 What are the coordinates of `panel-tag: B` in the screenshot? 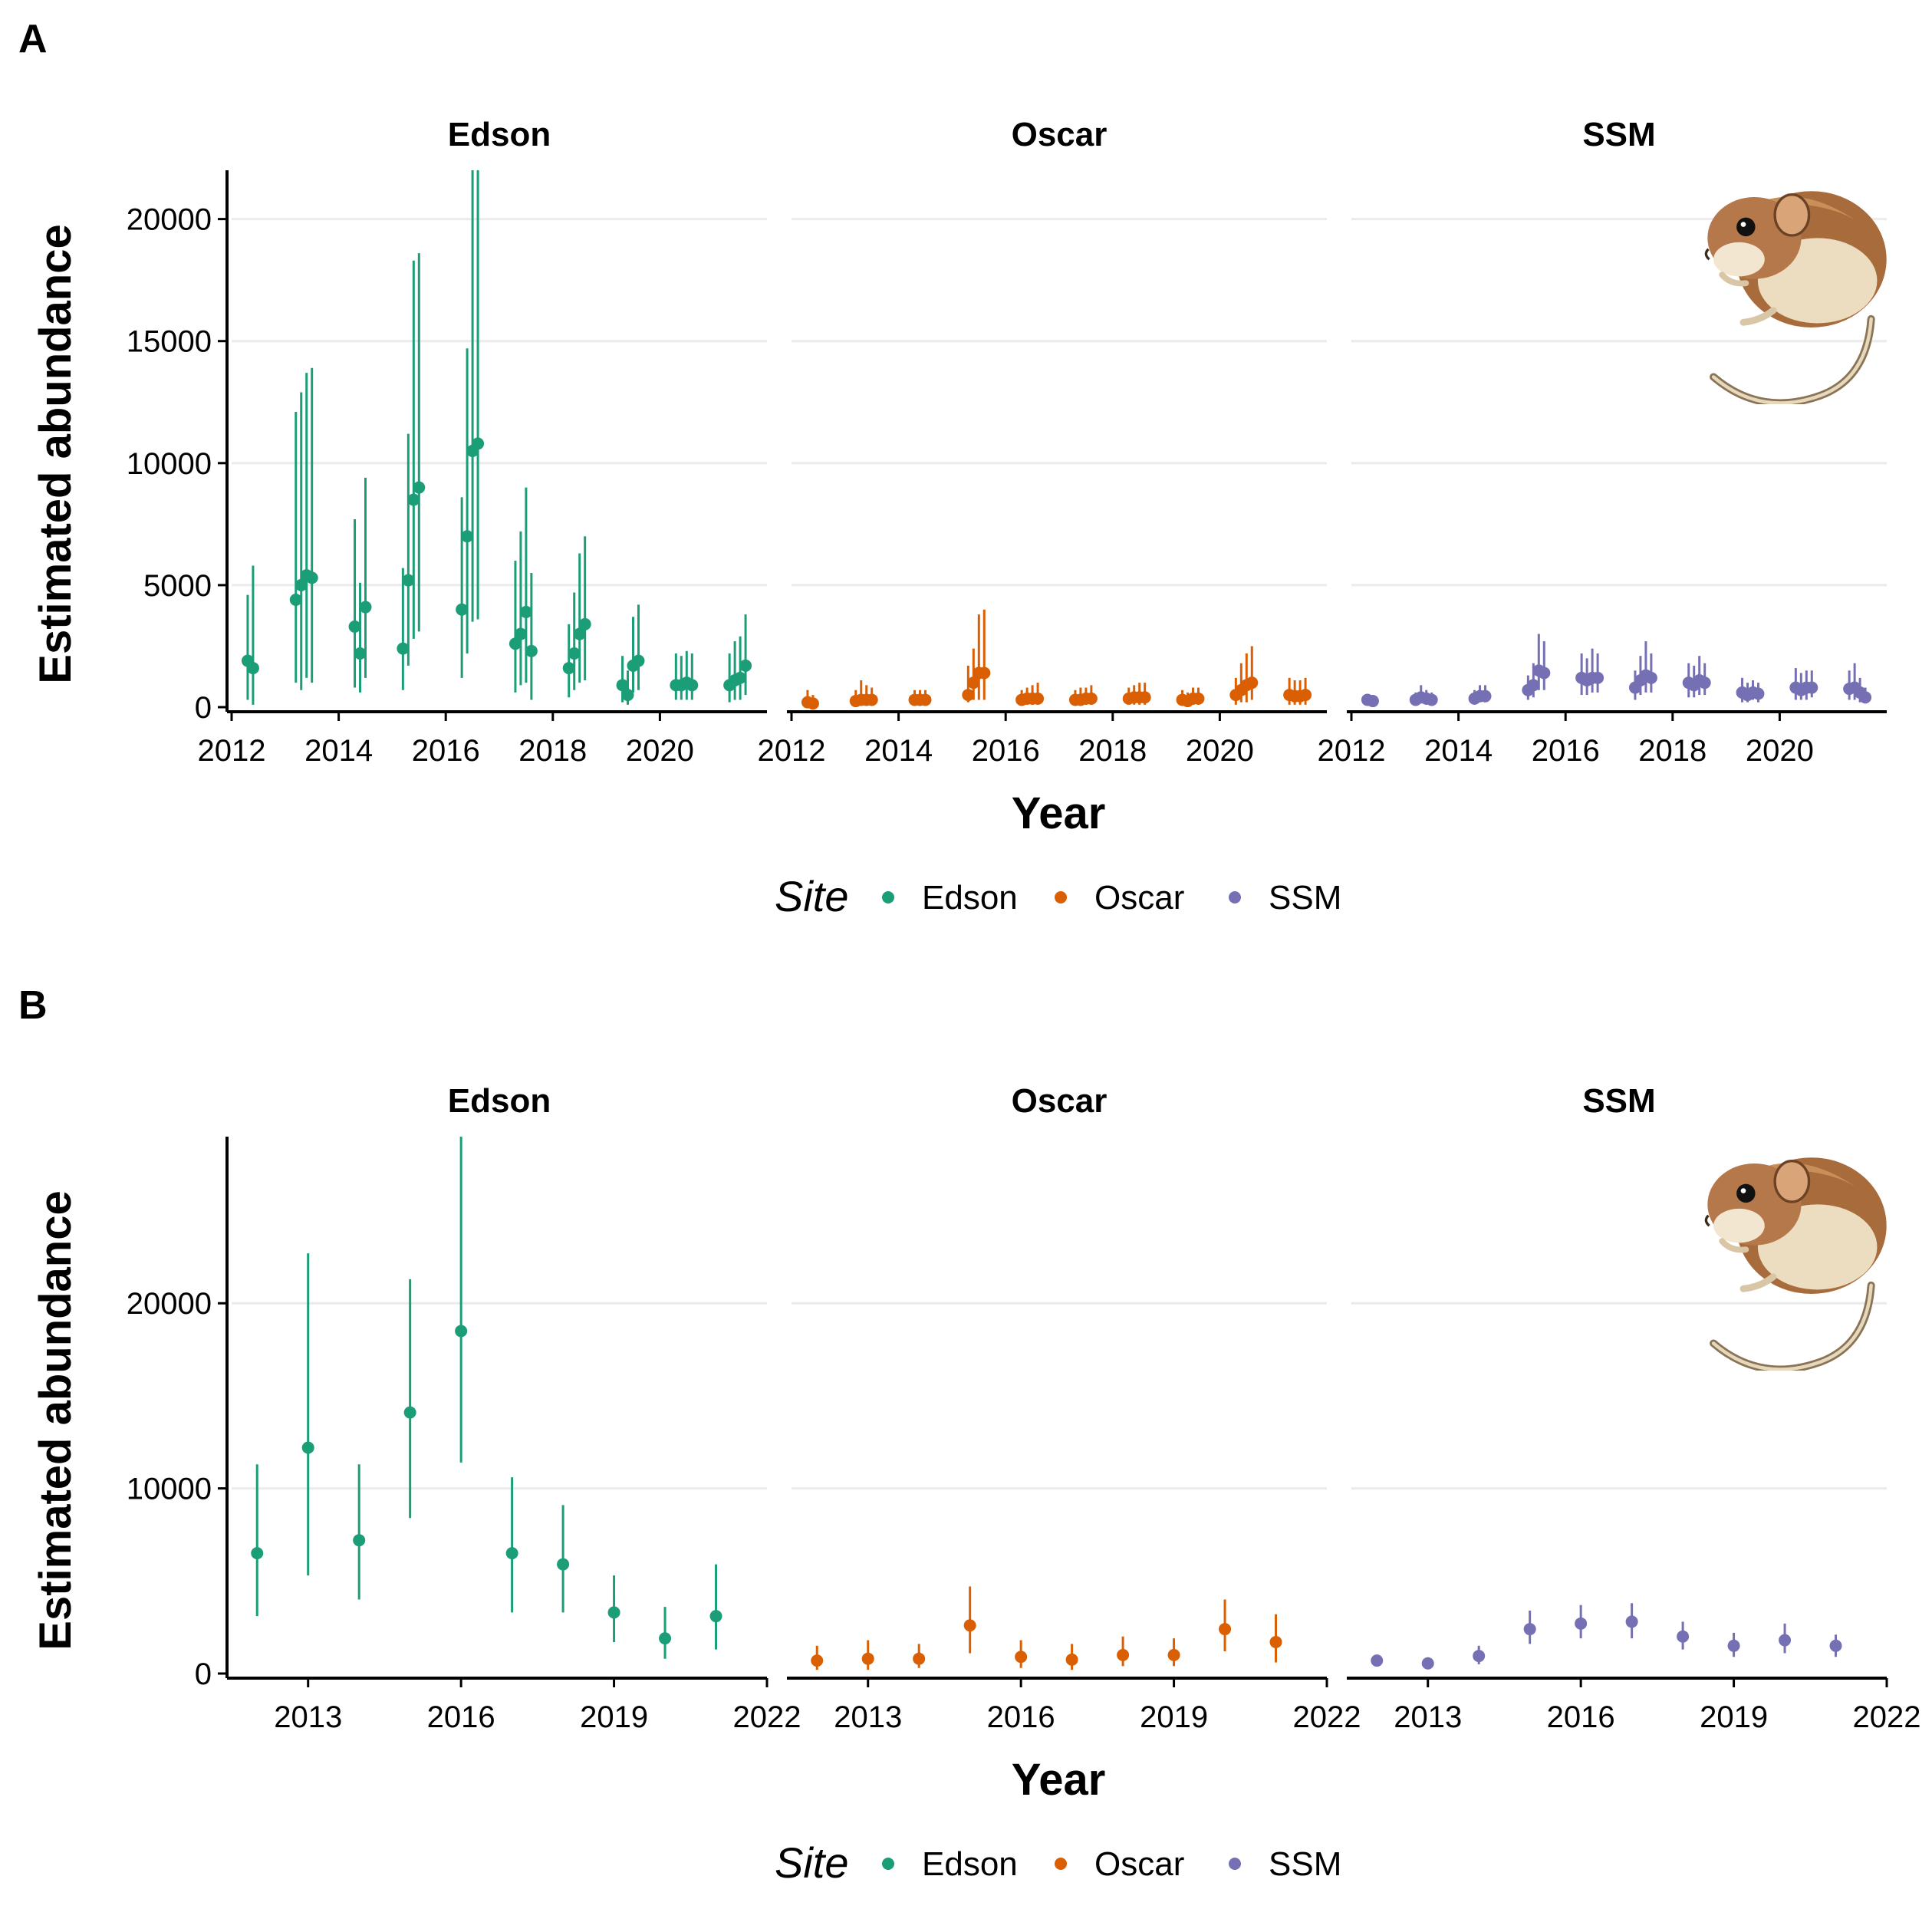 It's located at (33, 1005).